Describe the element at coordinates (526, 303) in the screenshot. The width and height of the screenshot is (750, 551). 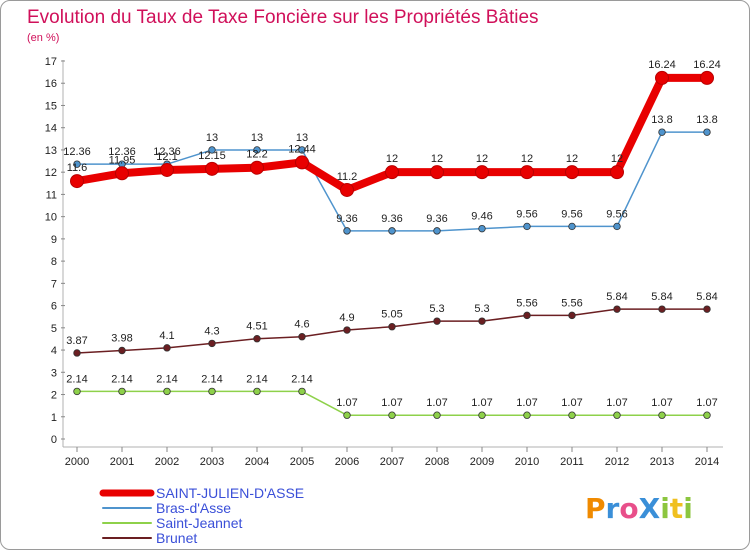
I see `data-label: 5.56` at that location.